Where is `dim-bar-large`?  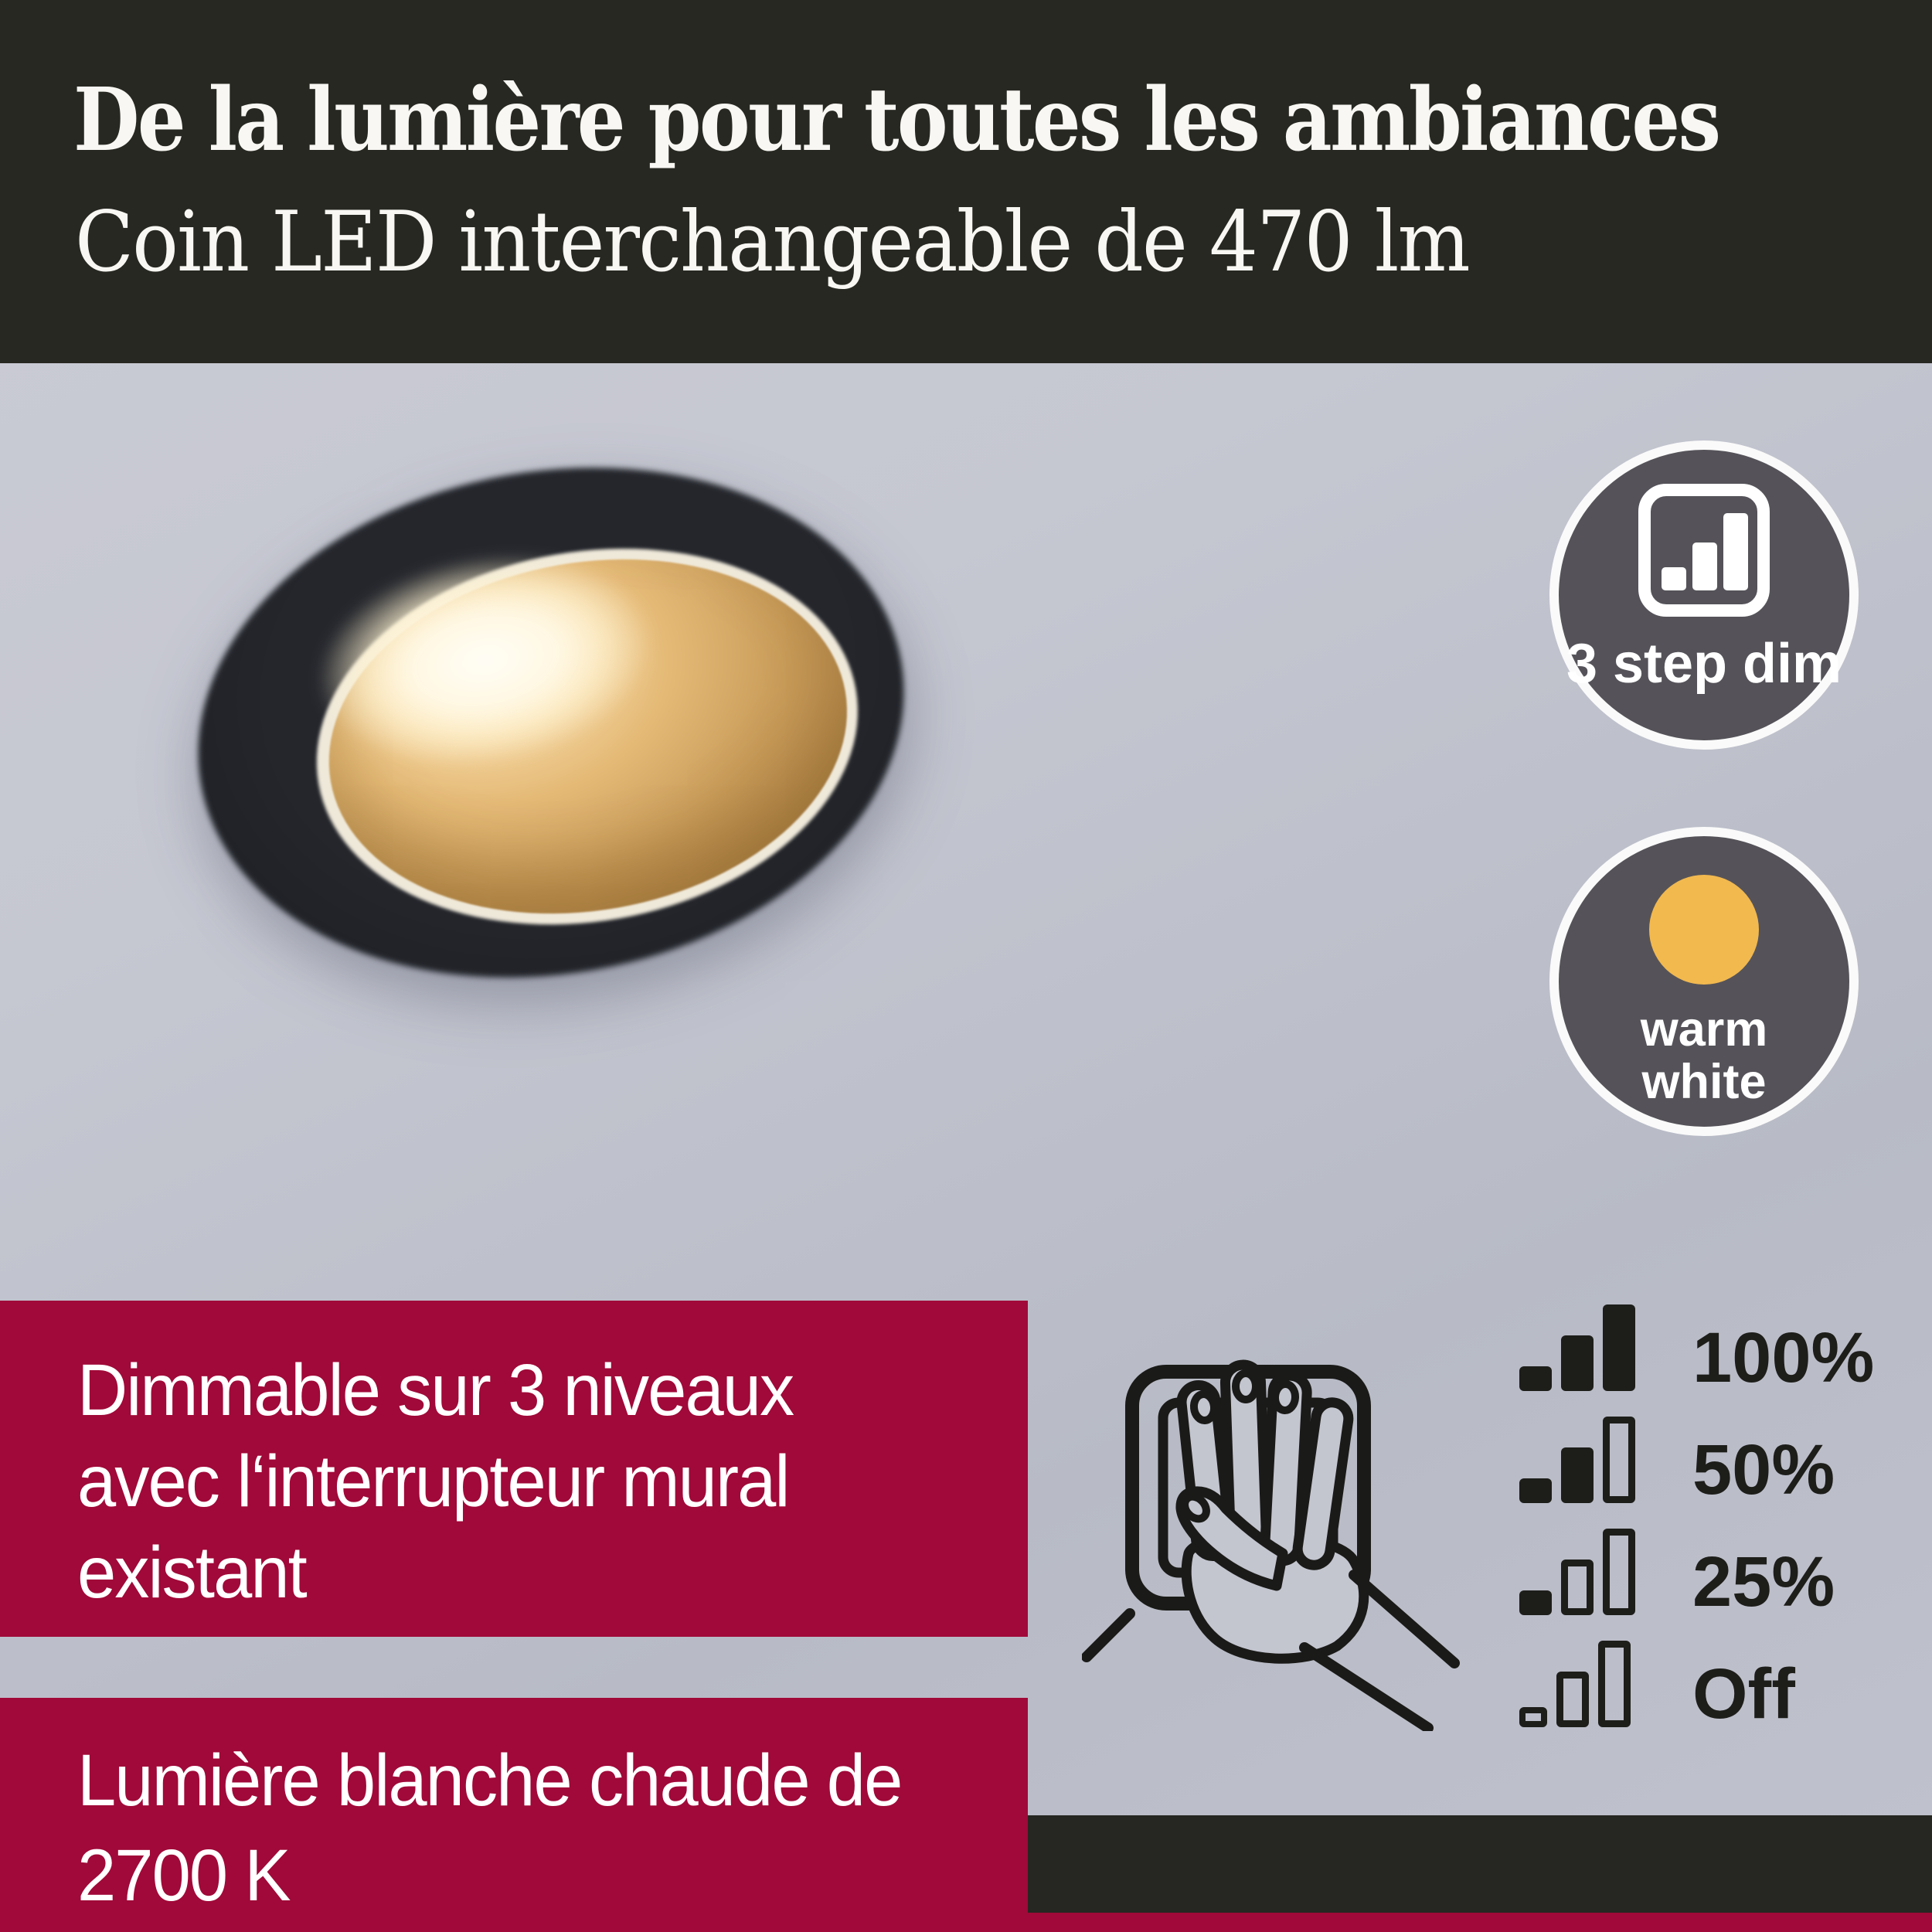
dim-bar-large is located at coordinates (1736, 551).